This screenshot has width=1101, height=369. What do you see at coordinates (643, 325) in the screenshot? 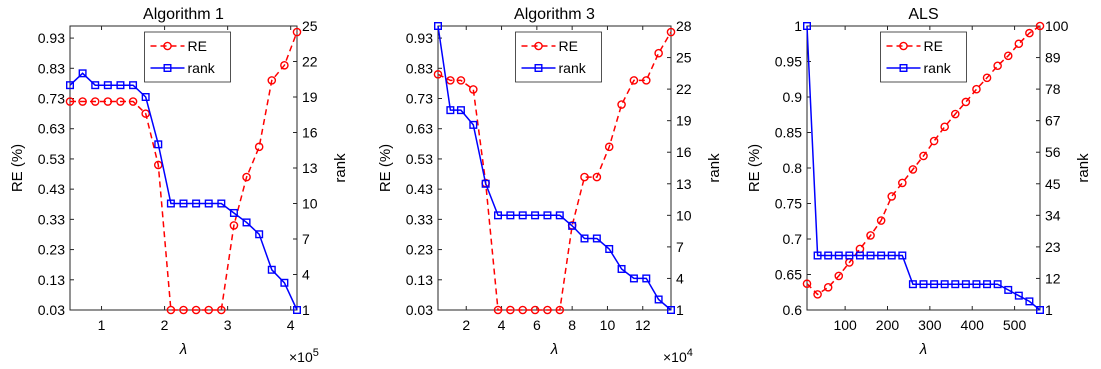
I see `x-tick-label: 12` at bounding box center [643, 325].